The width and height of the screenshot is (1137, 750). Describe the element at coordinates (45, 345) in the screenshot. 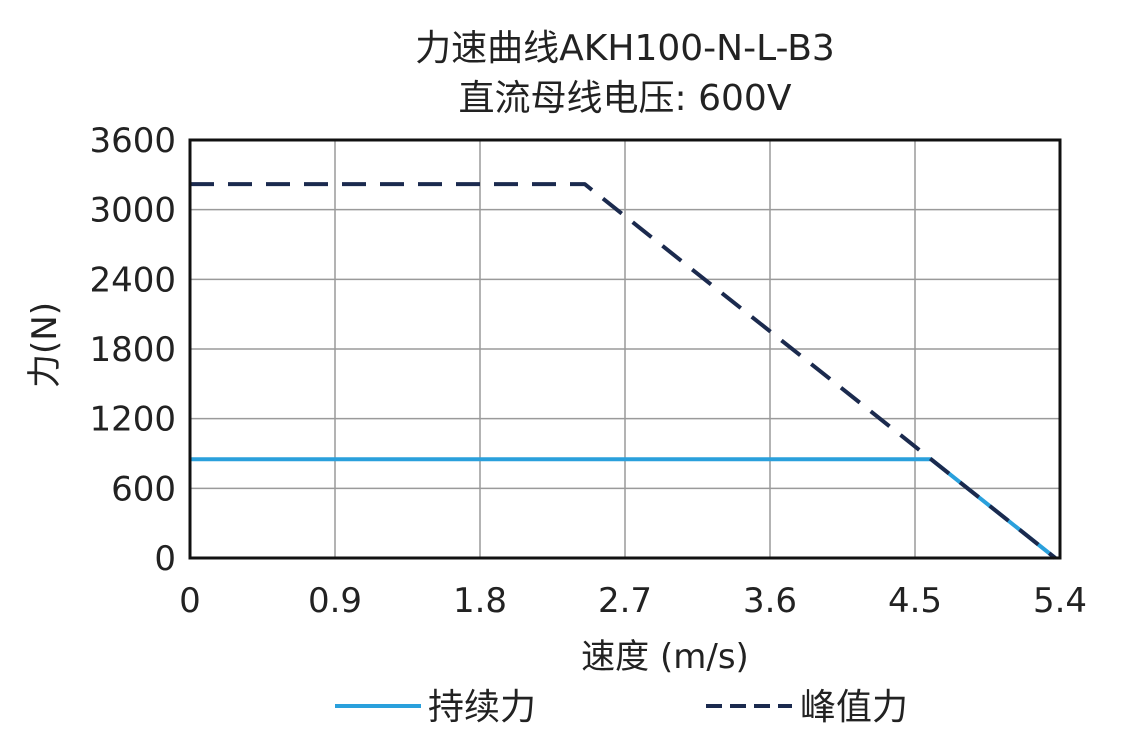

I see `y-axis-label: 力(N)` at that location.